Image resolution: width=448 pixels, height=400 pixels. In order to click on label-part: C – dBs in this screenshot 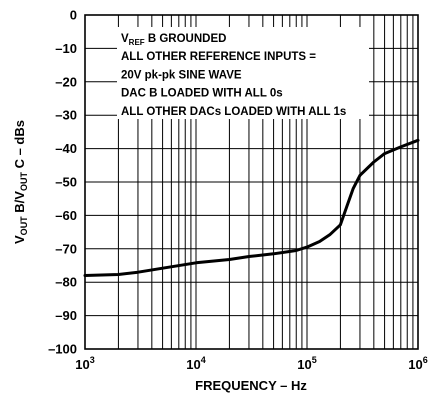, I will do `click(19, 146)`.